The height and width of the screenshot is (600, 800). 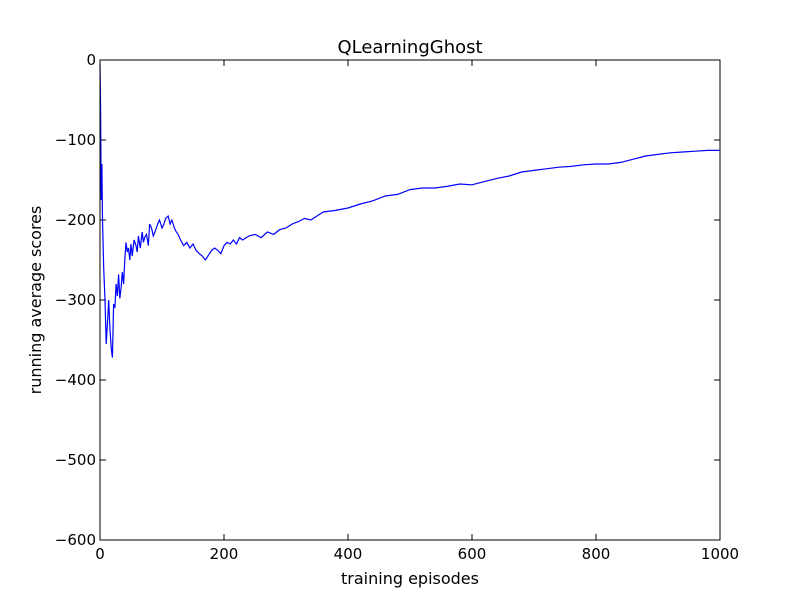 What do you see at coordinates (596, 554) in the screenshot?
I see `x-tick-label: 800` at bounding box center [596, 554].